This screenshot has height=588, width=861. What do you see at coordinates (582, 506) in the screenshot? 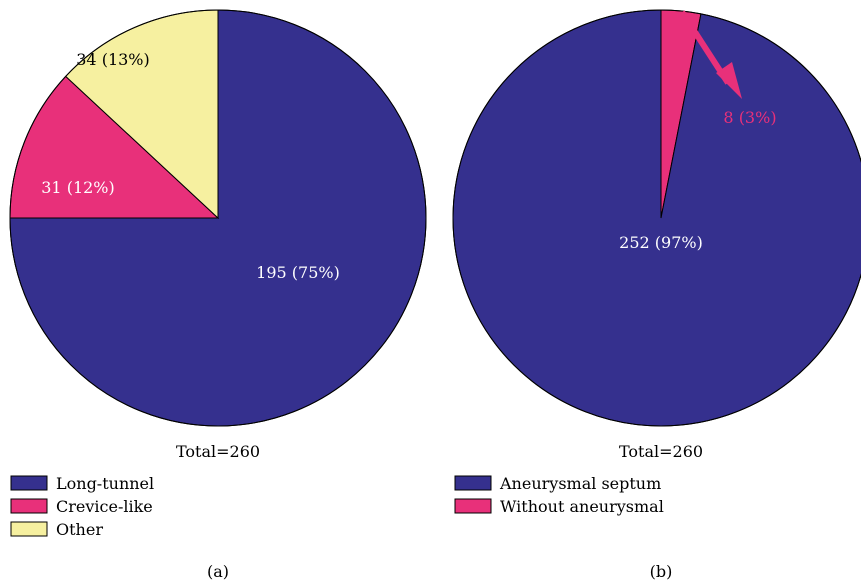
I see `legend-label-without-aneurysmal: Without aneurysmal` at bounding box center [582, 506].